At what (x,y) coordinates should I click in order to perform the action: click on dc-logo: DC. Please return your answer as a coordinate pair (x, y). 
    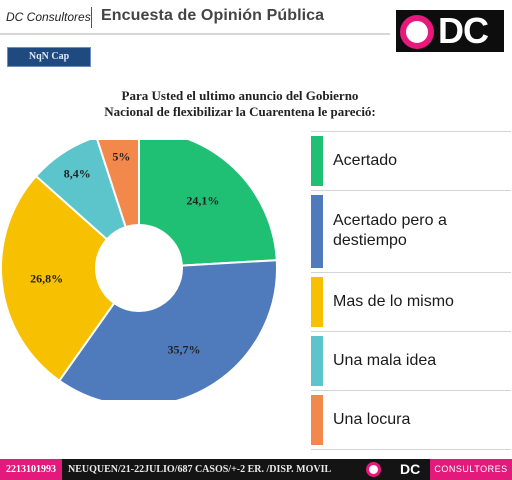
    Looking at the image, I should click on (450, 31).